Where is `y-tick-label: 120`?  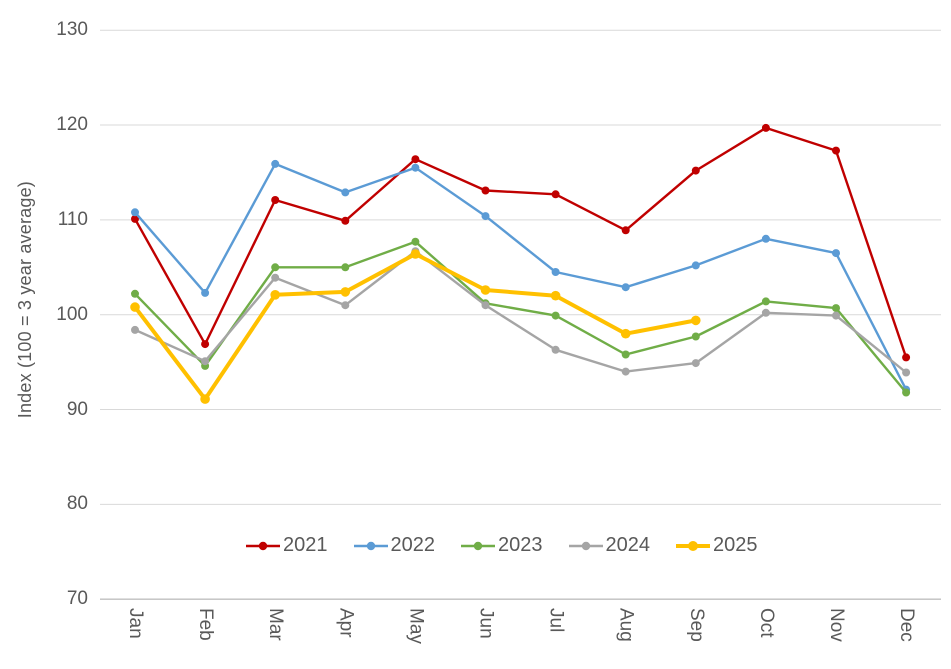
y-tick-label: 120 is located at coordinates (72, 125).